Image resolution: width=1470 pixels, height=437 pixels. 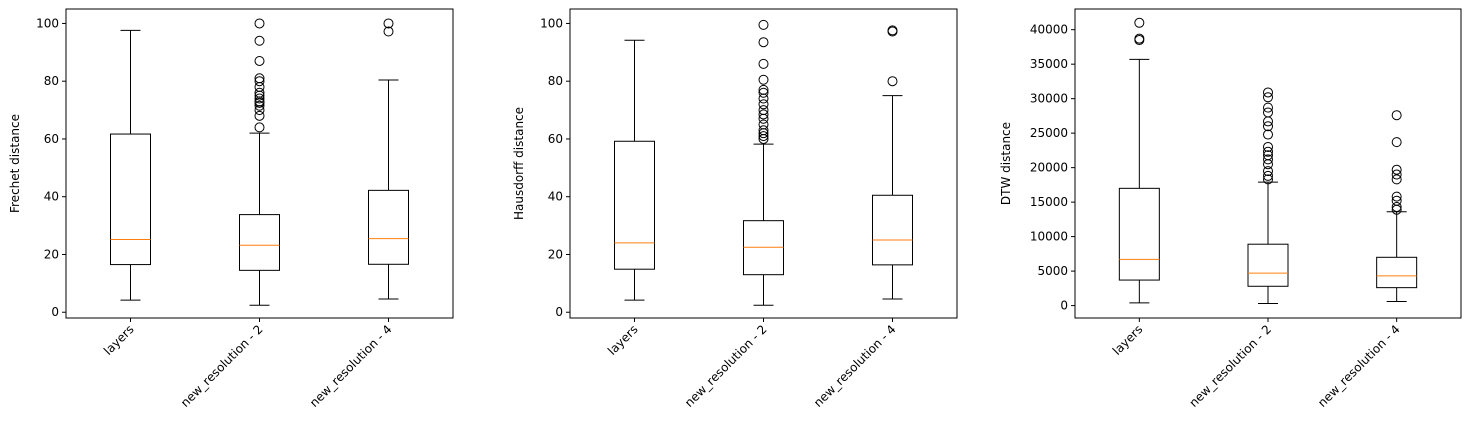 What do you see at coordinates (1049, 202) in the screenshot?
I see `y-tick-label: 15000` at bounding box center [1049, 202].